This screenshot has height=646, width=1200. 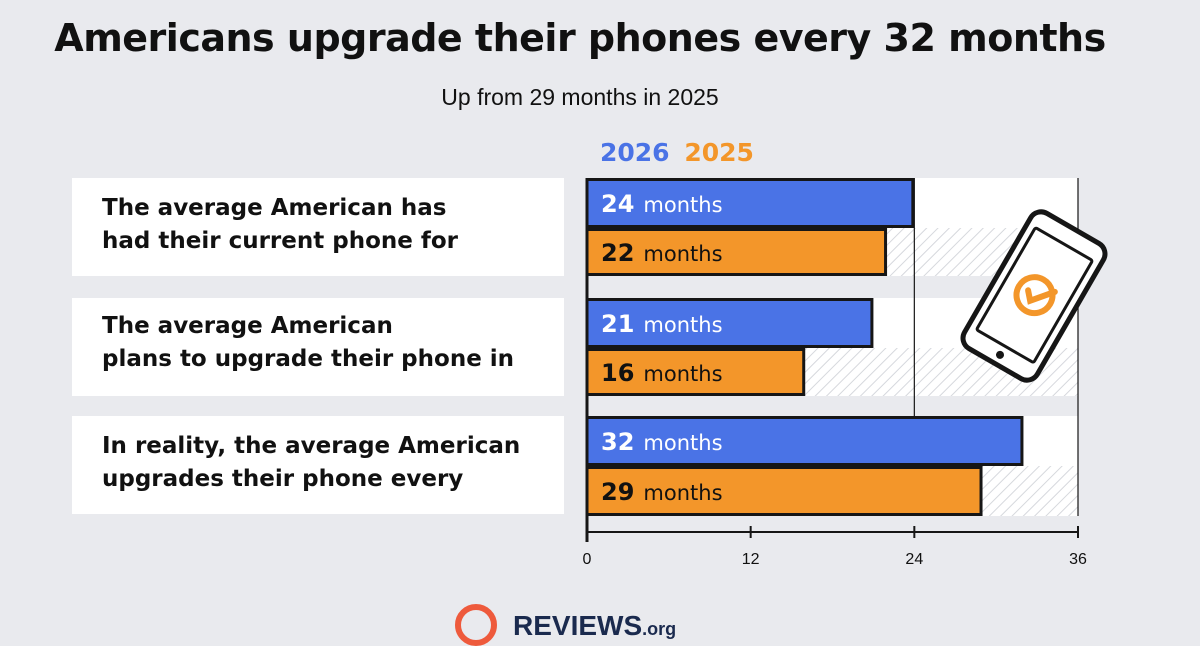 What do you see at coordinates (659, 629) in the screenshot?
I see `logo-suffix: .org` at bounding box center [659, 629].